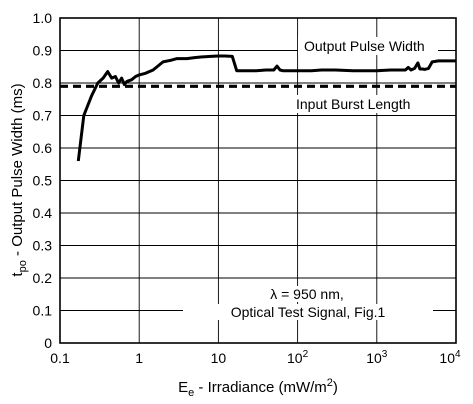  I want to click on y-tick-label-4: 0.4, so click(43, 213).